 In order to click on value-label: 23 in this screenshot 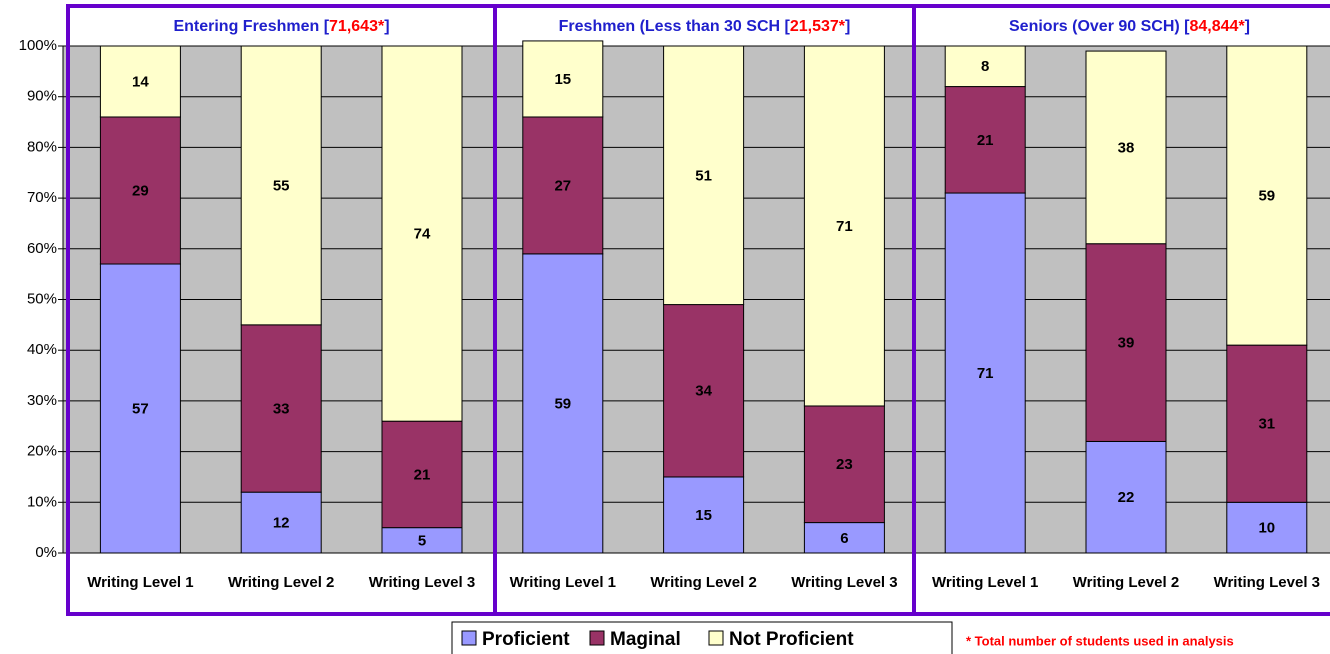, I will do `click(844, 464)`.